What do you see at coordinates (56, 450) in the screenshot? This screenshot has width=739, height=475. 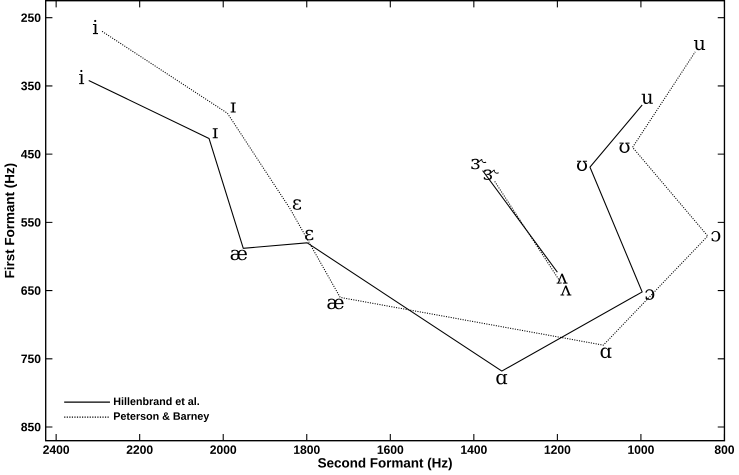 I see `x-tick-label: 2400` at bounding box center [56, 450].